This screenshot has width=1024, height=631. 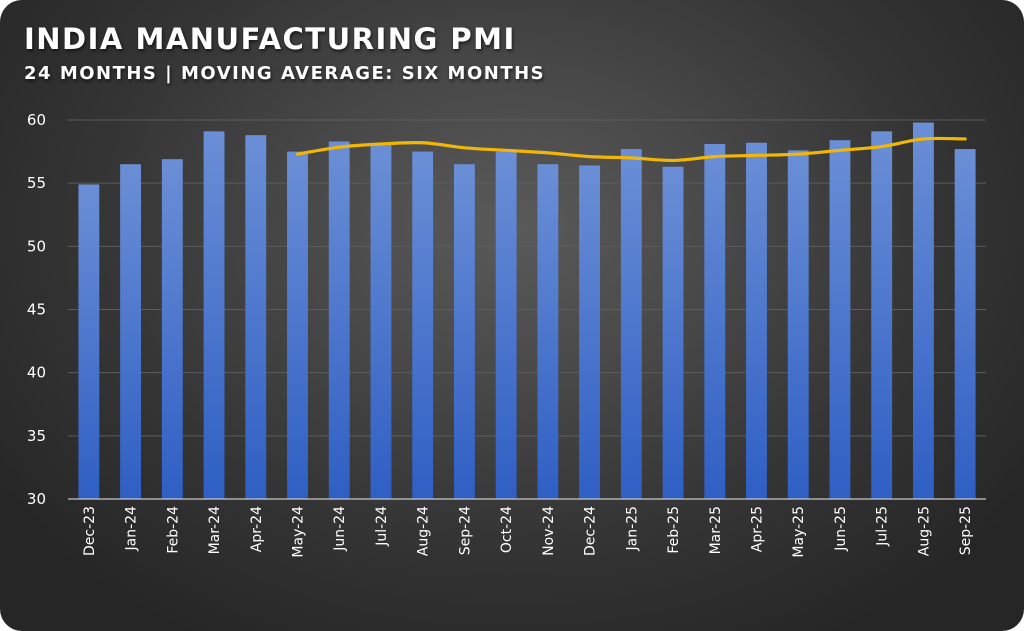 What do you see at coordinates (841, 529) in the screenshot?
I see `x-tick-label: Jun-25` at bounding box center [841, 529].